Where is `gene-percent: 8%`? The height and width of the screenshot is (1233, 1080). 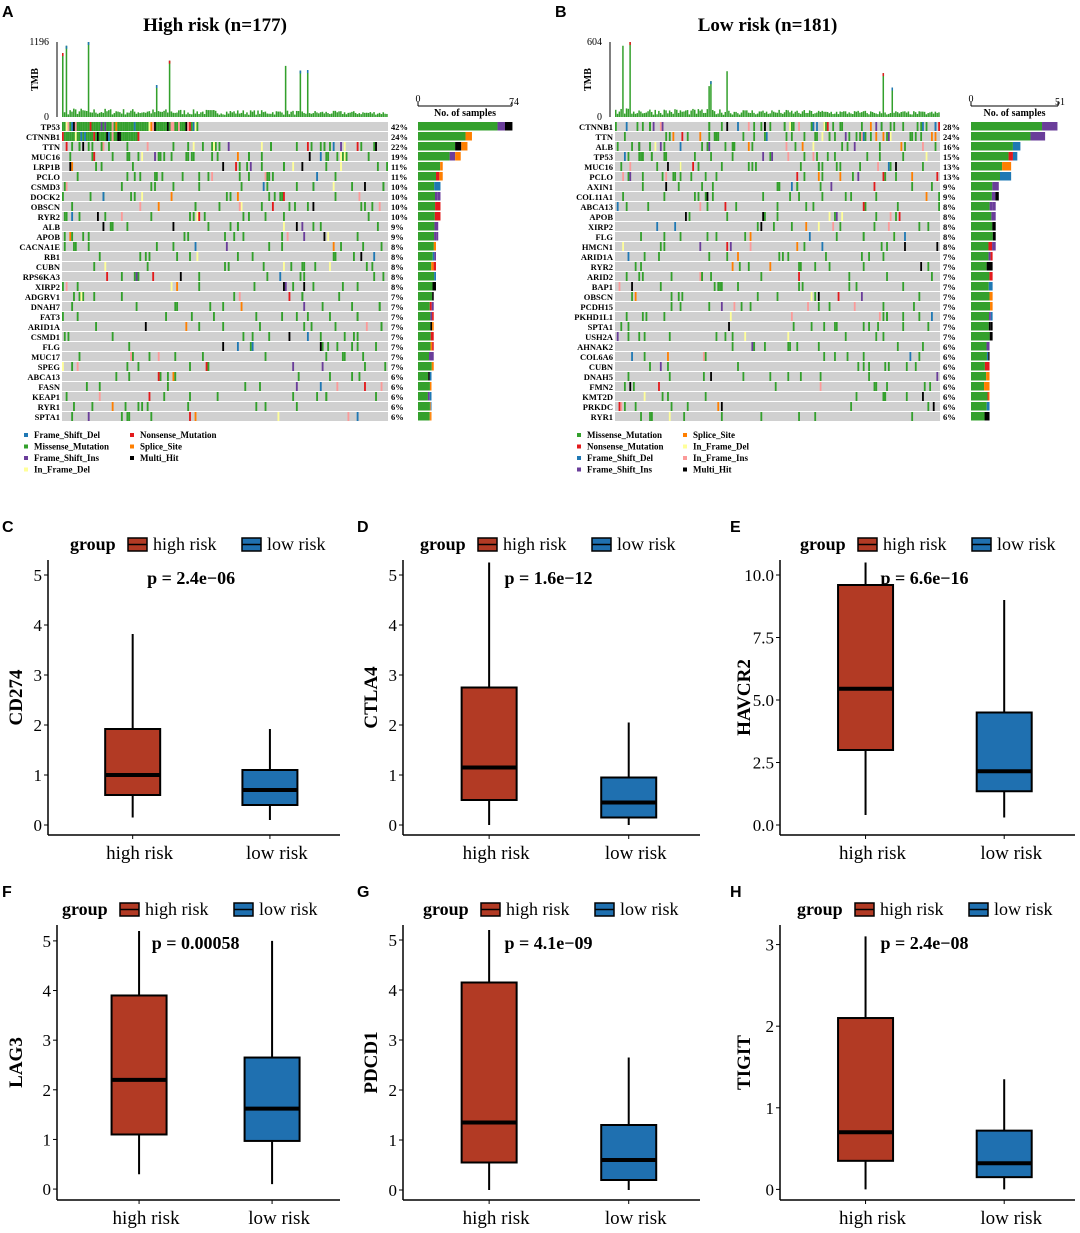 gene-percent: 8% is located at coordinates (397, 277).